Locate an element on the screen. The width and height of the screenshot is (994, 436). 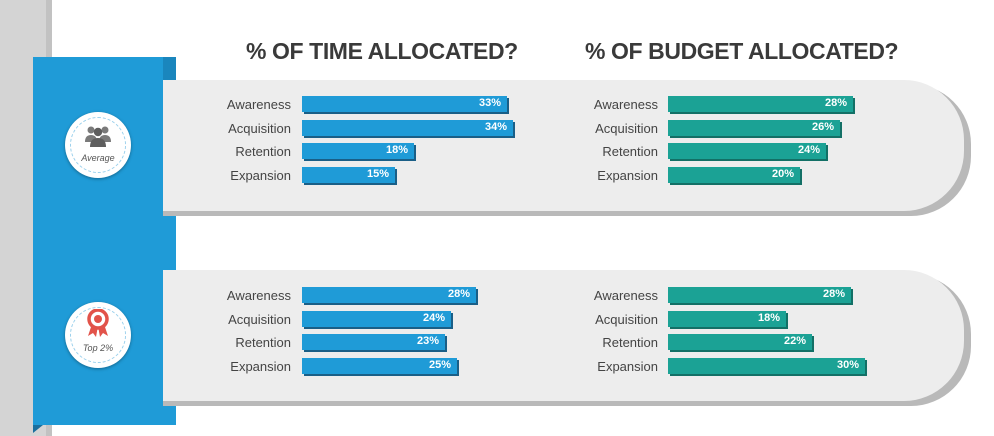
top-time-bar-acquisition: 24% is located at coordinates (376, 319).